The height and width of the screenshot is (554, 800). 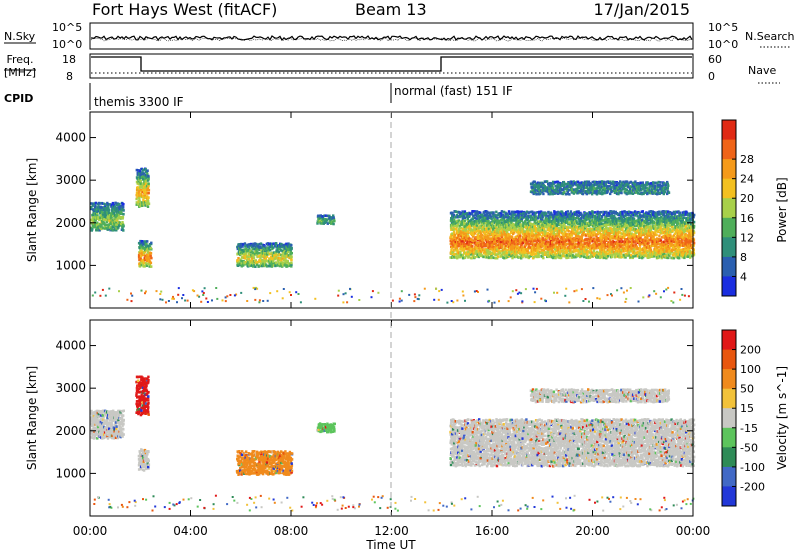 I want to click on freq-panel-frame, so click(x=391, y=66).